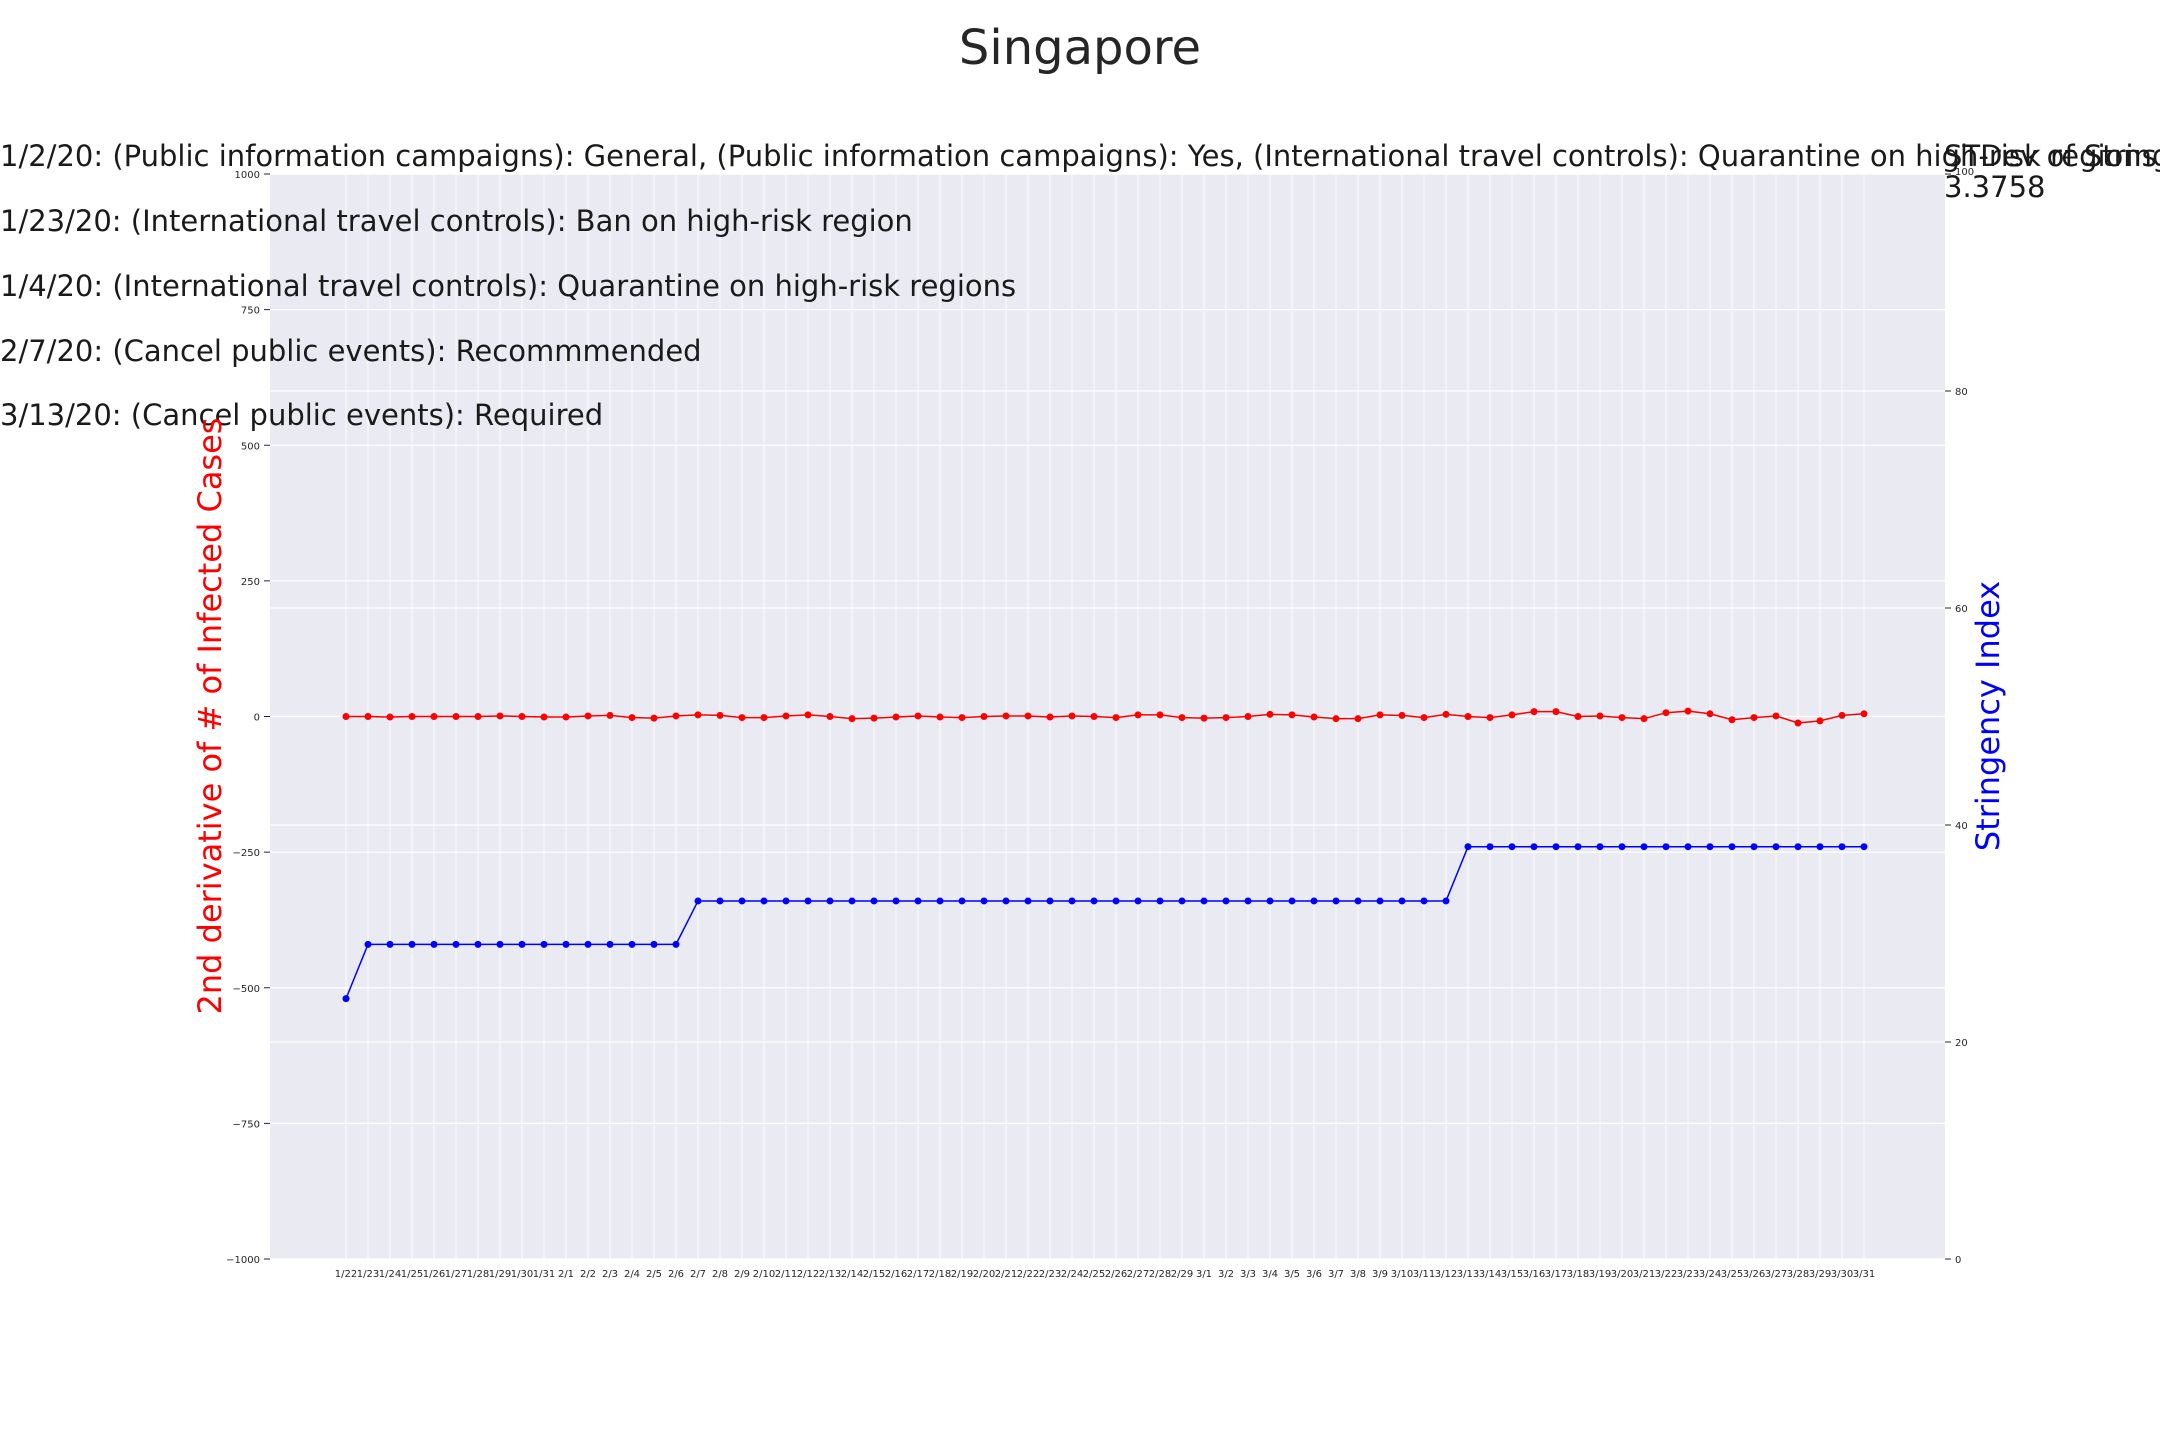 This screenshot has height=1440, width=2160. I want to click on y-tick-label-right: 80, so click(1961, 392).